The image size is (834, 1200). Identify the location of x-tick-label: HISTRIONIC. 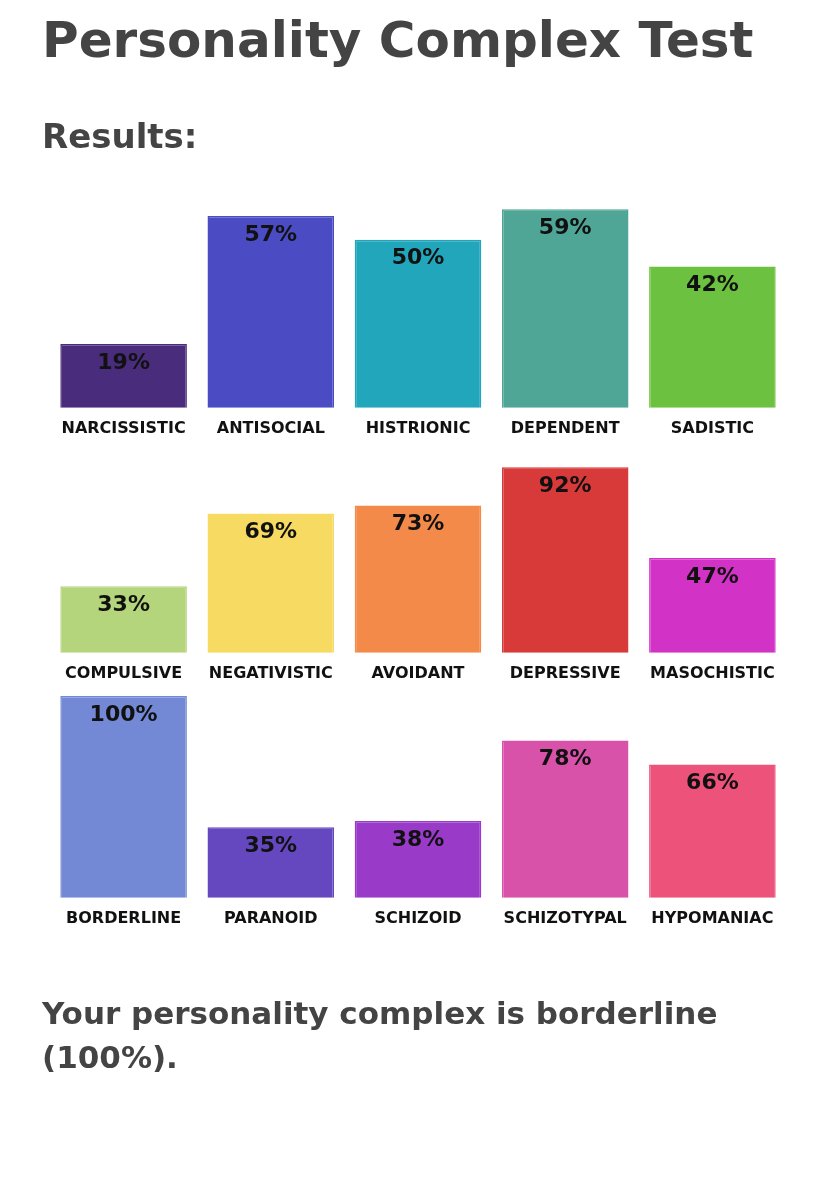
(418, 427).